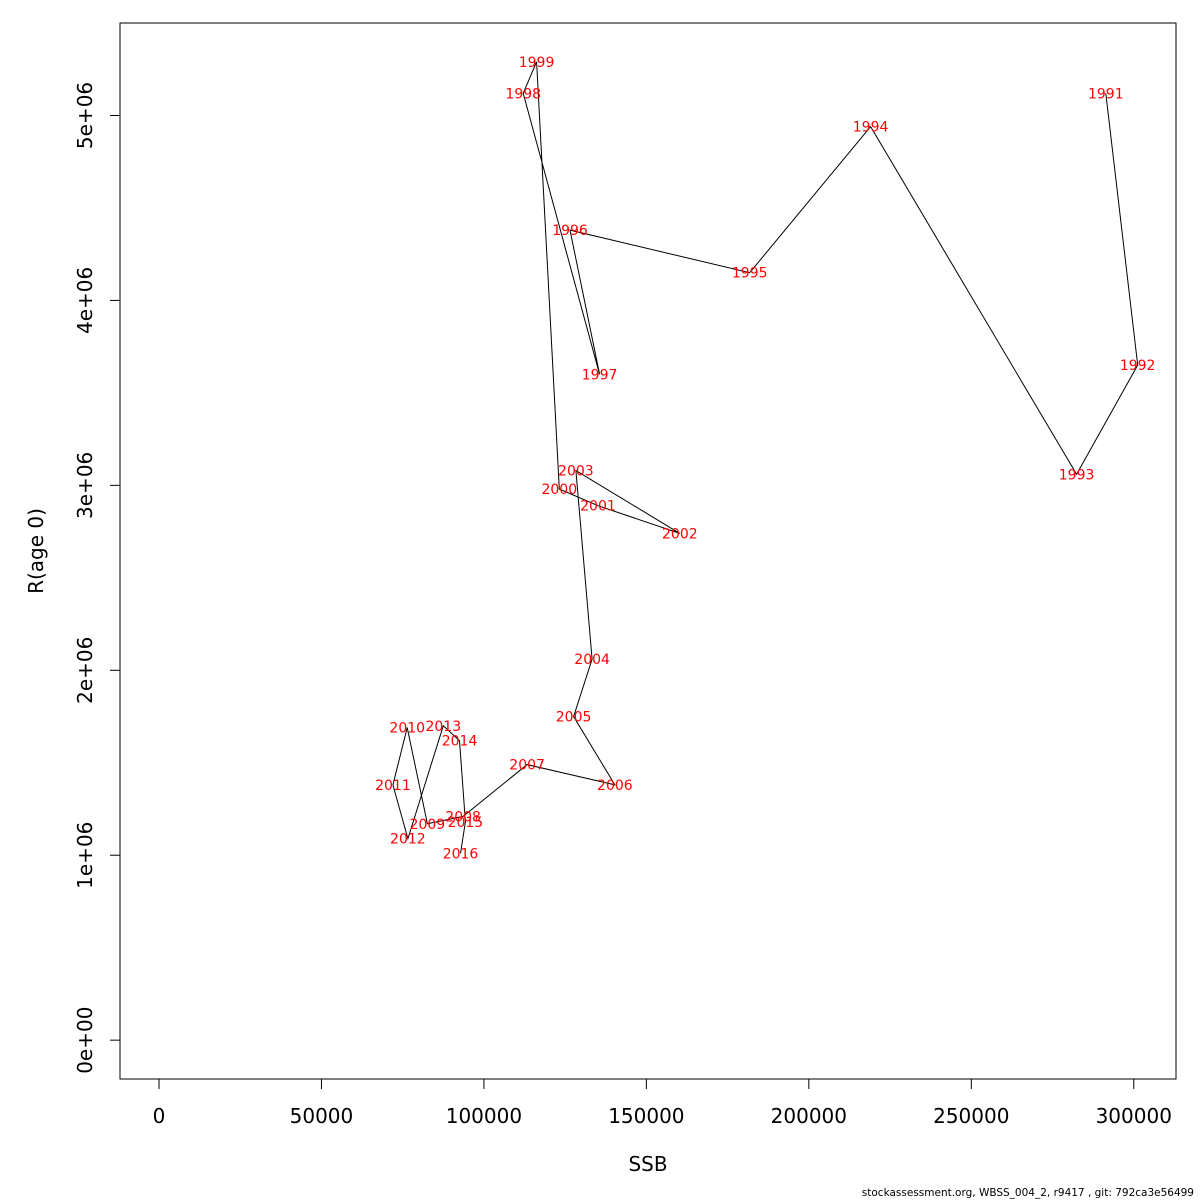 This screenshot has width=1200, height=1200. I want to click on year-label-1996: 1996, so click(570, 231).